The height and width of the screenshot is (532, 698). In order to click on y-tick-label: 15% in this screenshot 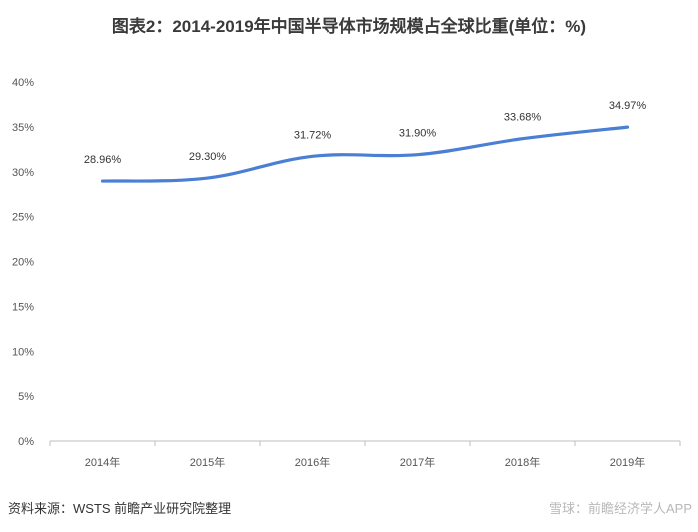, I will do `click(23, 307)`.